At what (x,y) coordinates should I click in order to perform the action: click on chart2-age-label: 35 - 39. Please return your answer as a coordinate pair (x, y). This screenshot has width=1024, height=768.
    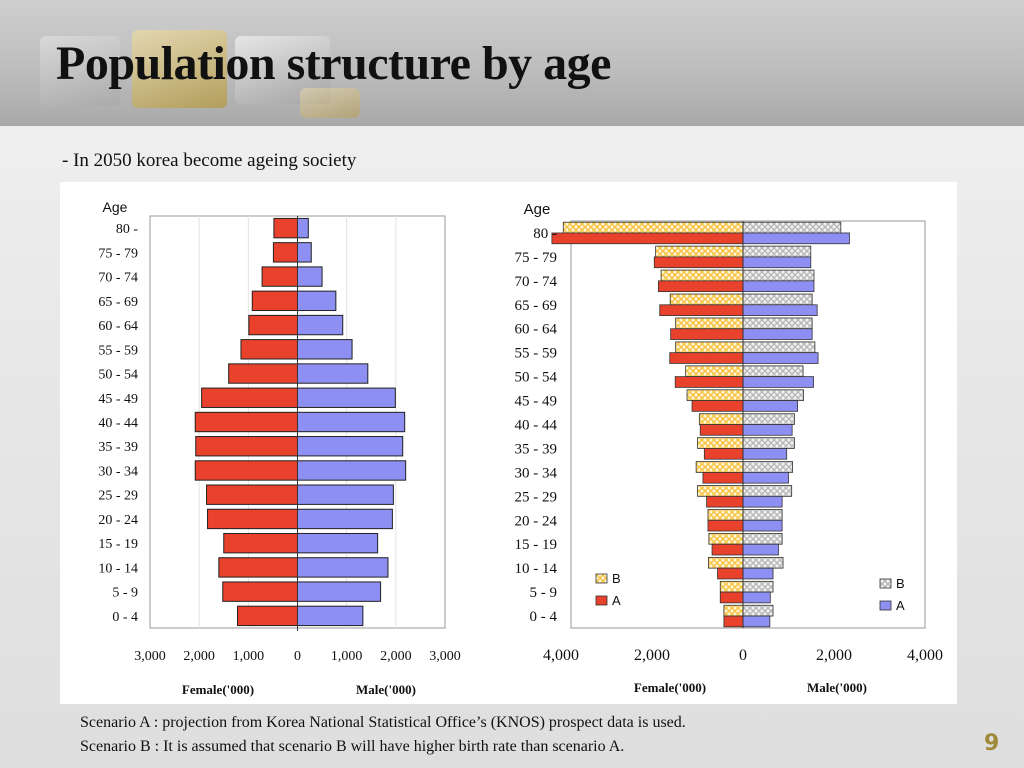
    Looking at the image, I should click on (536, 449).